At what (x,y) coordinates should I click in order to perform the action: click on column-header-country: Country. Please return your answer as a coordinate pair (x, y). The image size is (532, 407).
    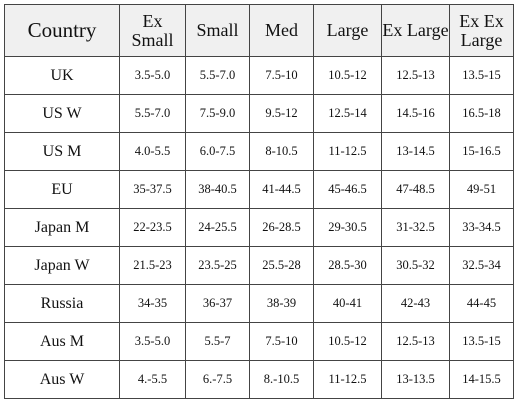
    Looking at the image, I should click on (62, 30).